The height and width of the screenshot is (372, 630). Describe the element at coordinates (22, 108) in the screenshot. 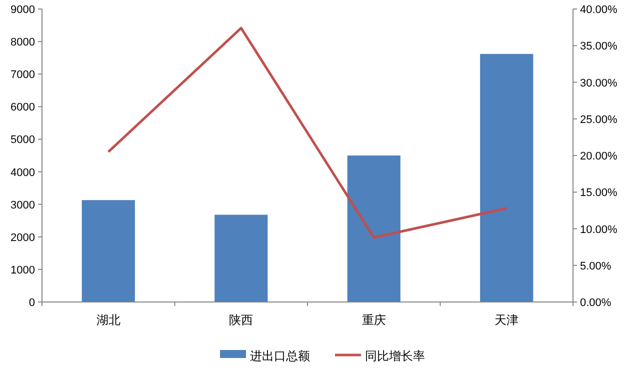

I see `y-tick-label: 6000` at that location.